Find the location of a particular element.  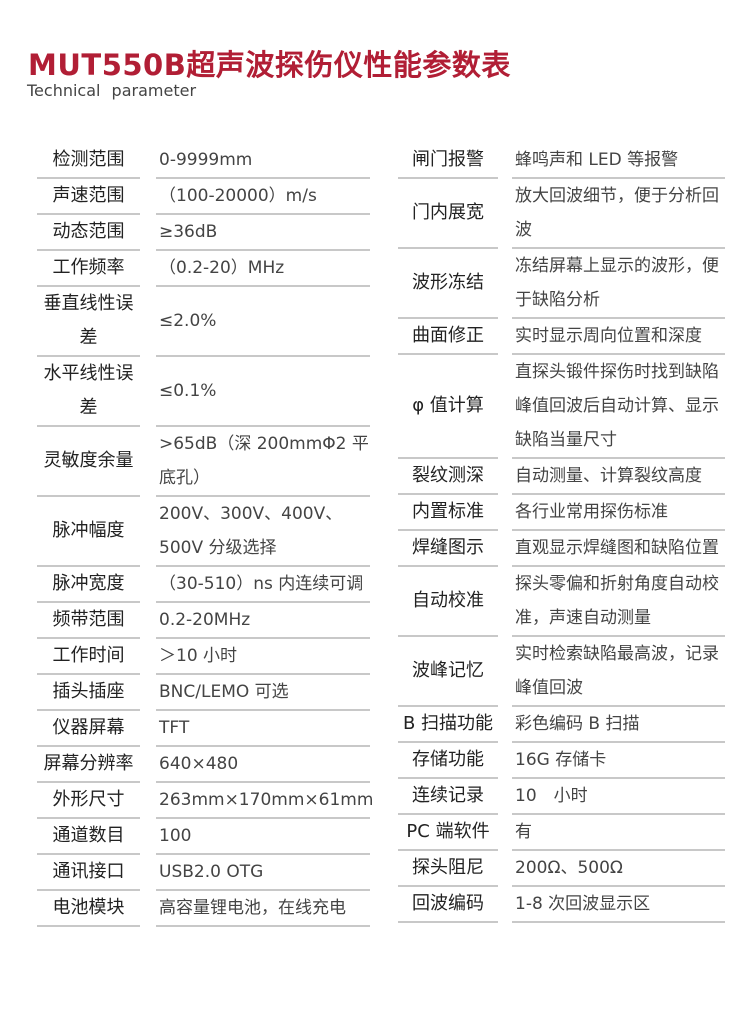

spec-value: 彩色编码 B 扫描 is located at coordinates (577, 724).